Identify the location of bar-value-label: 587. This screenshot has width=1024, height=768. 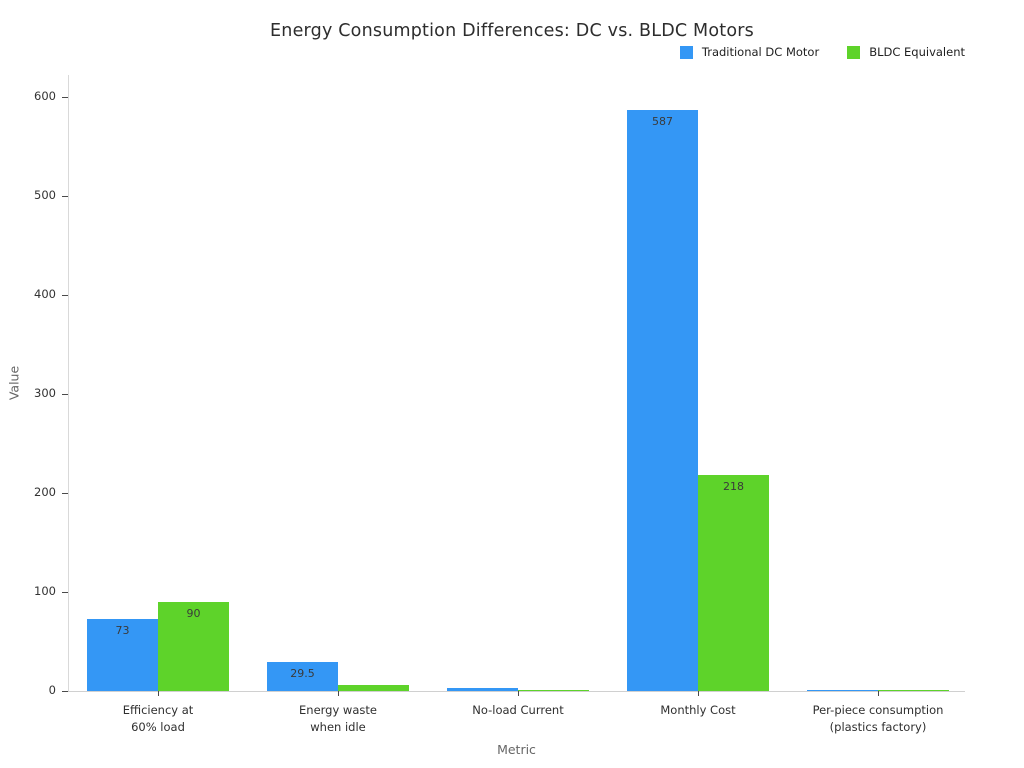
(662, 121).